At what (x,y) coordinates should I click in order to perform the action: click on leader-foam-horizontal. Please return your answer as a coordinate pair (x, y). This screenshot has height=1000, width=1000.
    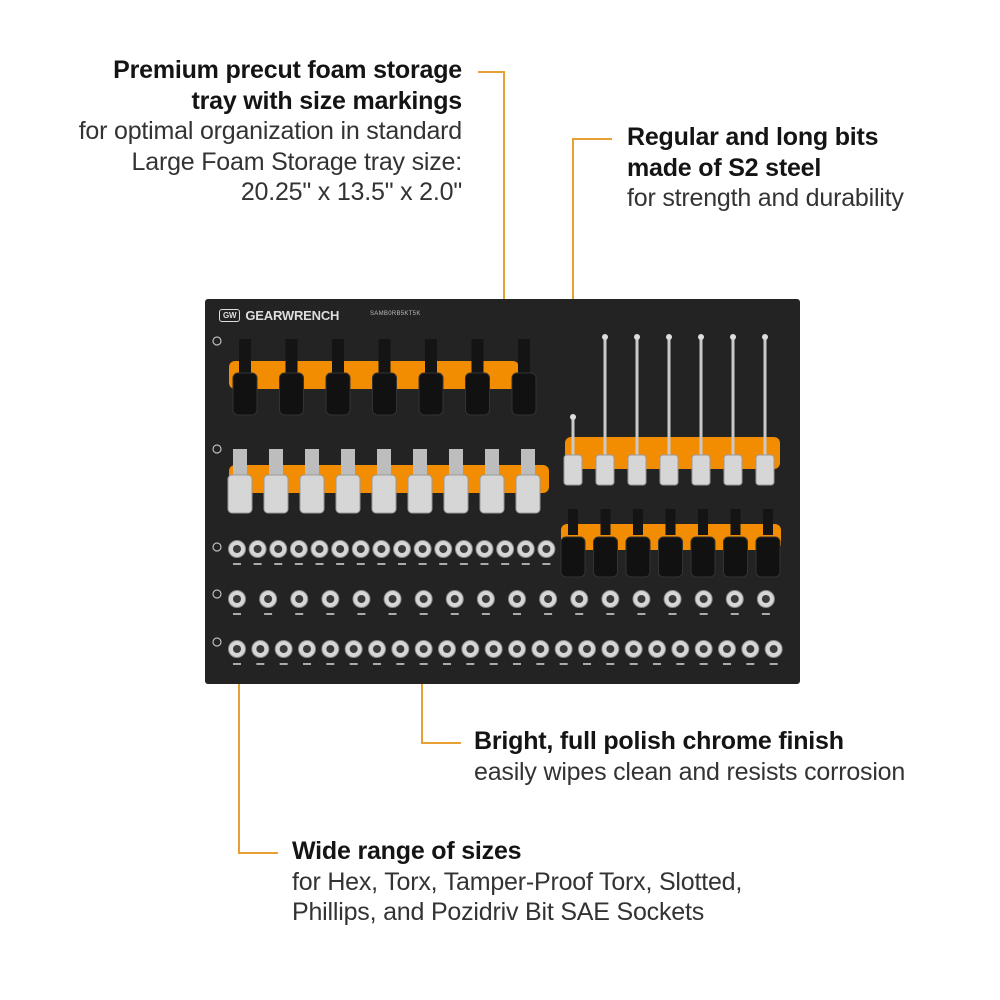
    Looking at the image, I should click on (491, 72).